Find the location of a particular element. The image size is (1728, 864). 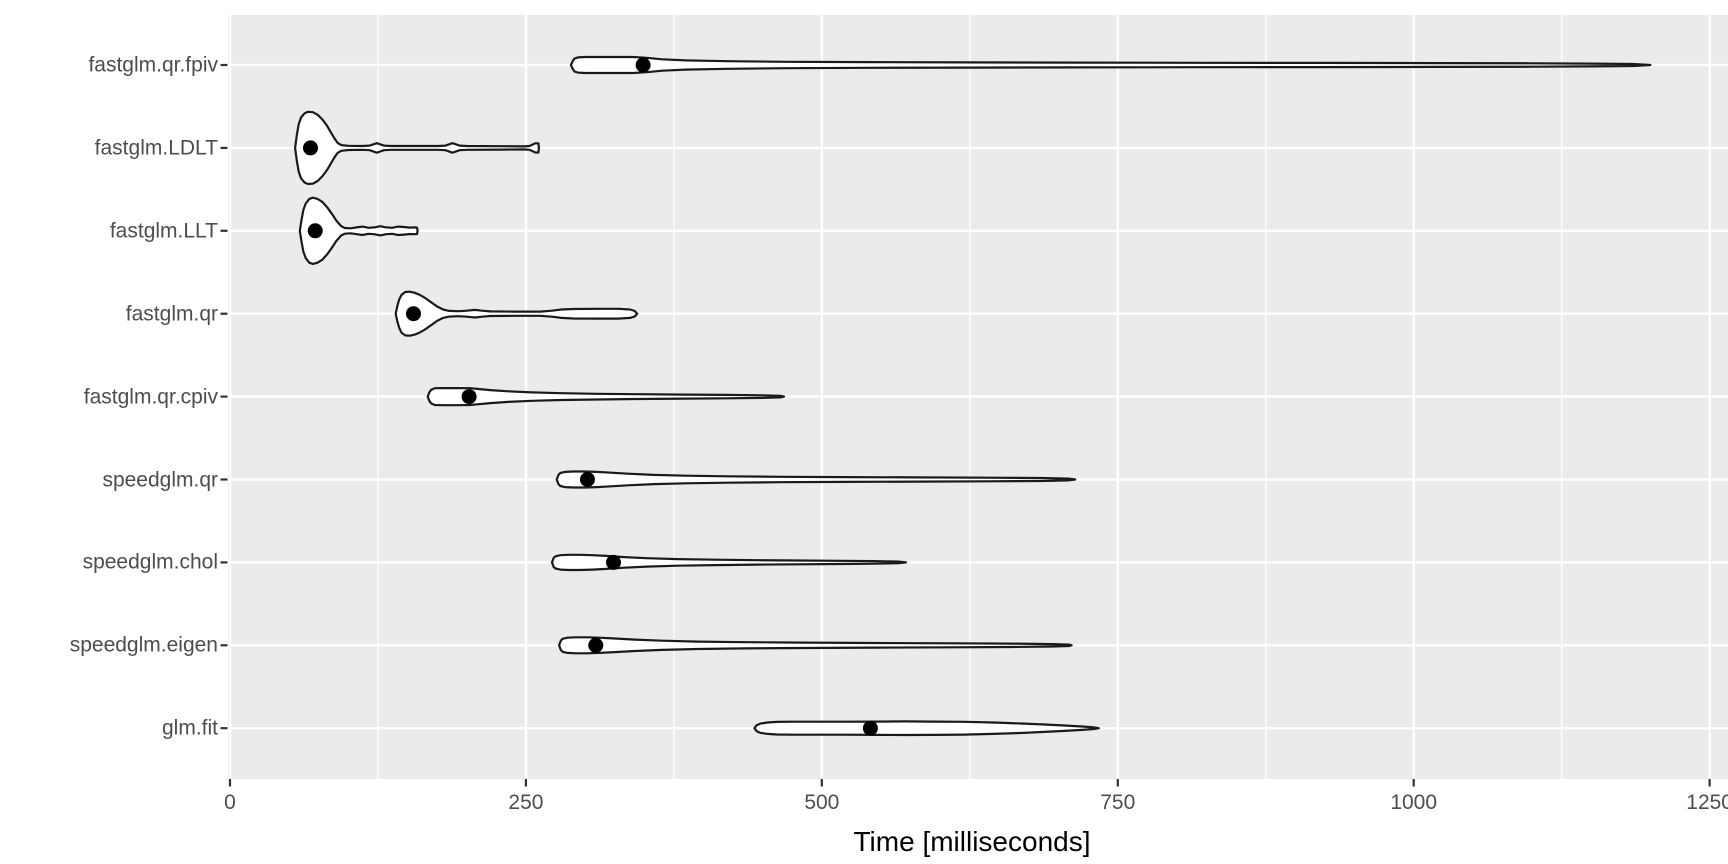

point-fastglm.qr.cpiv is located at coordinates (469, 397).